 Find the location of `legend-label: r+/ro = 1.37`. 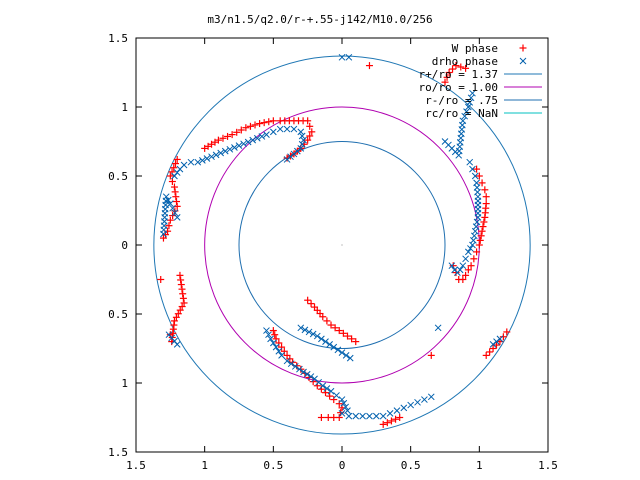

legend-label: r+/ro = 1.37 is located at coordinates (458, 74).